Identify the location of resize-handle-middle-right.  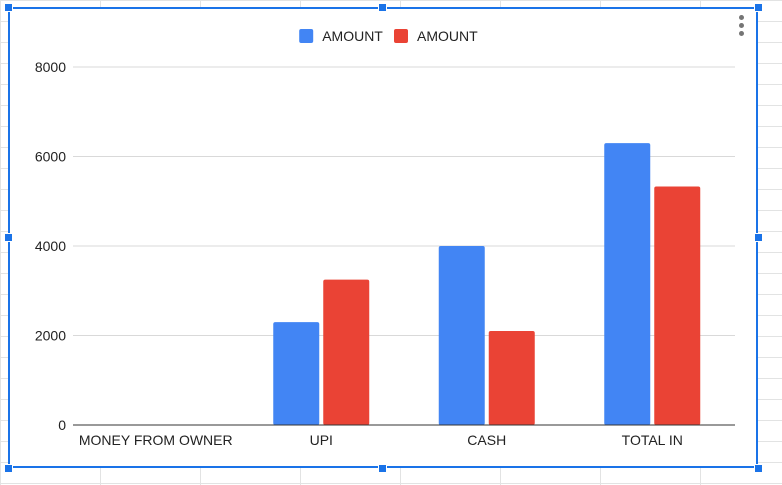
(758, 237).